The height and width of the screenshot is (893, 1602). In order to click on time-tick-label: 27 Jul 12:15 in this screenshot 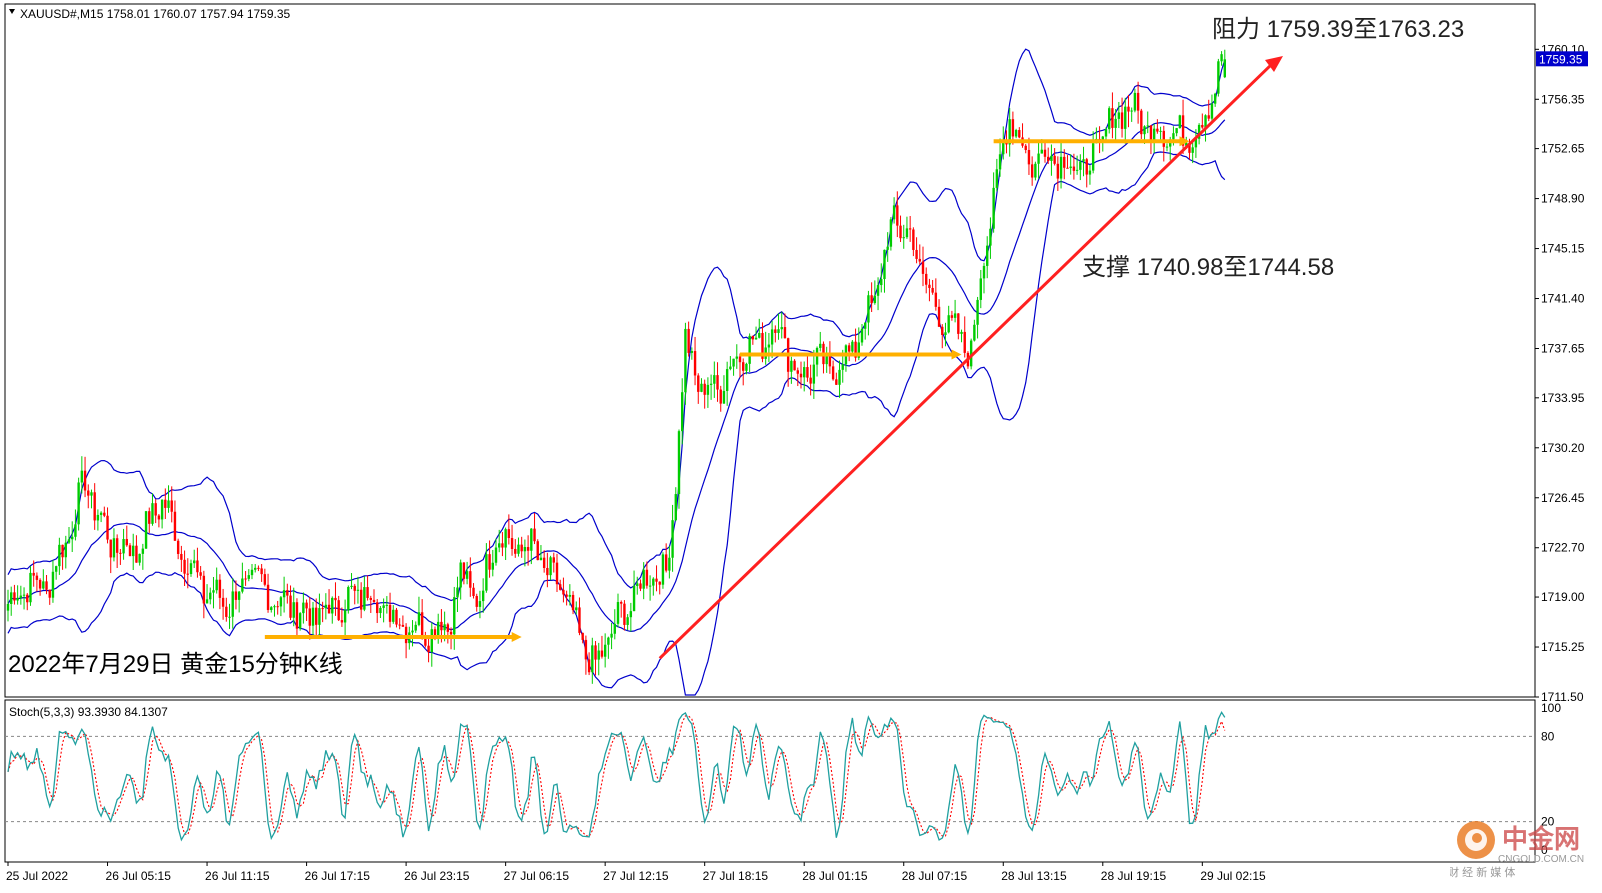, I will do `click(636, 876)`.